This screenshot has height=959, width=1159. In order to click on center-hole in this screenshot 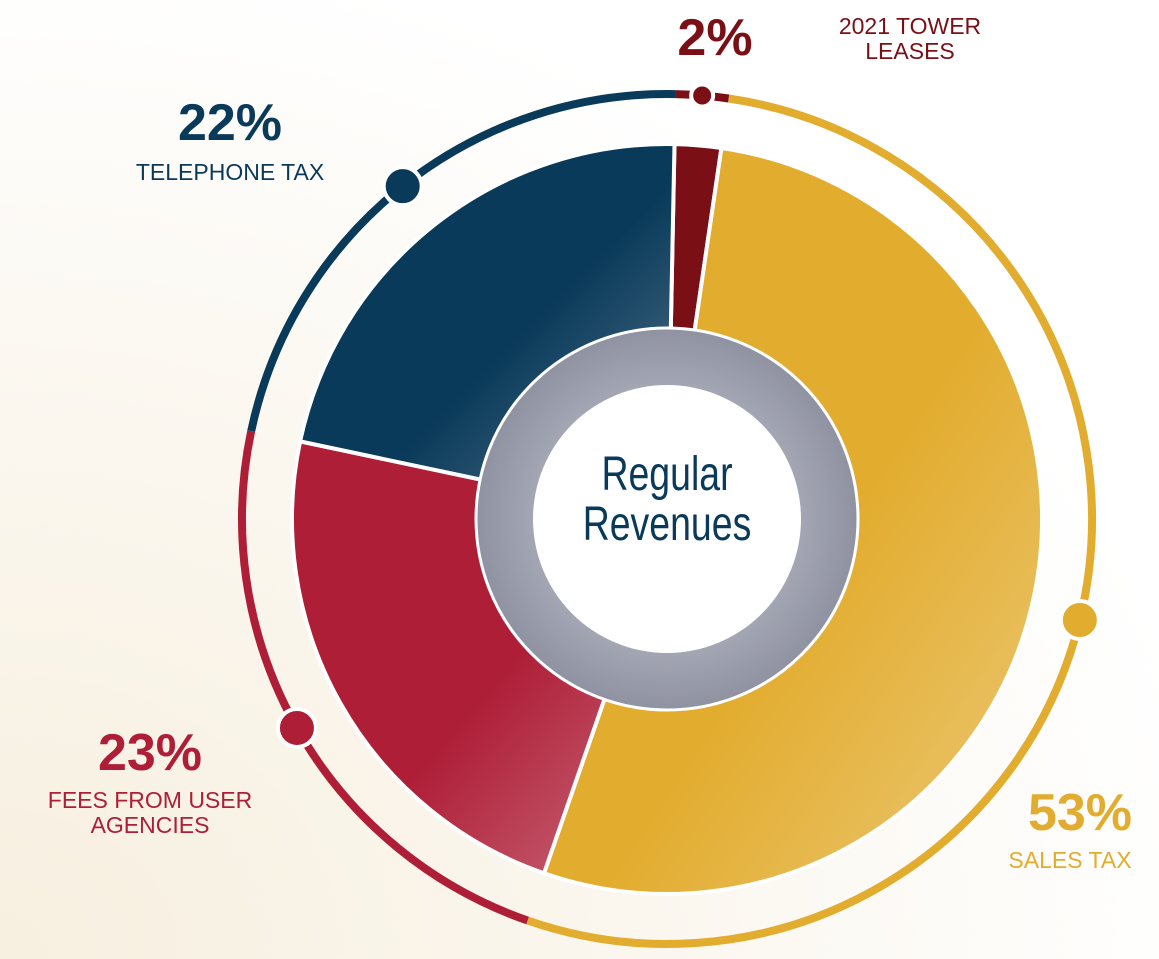, I will do `click(667, 519)`.